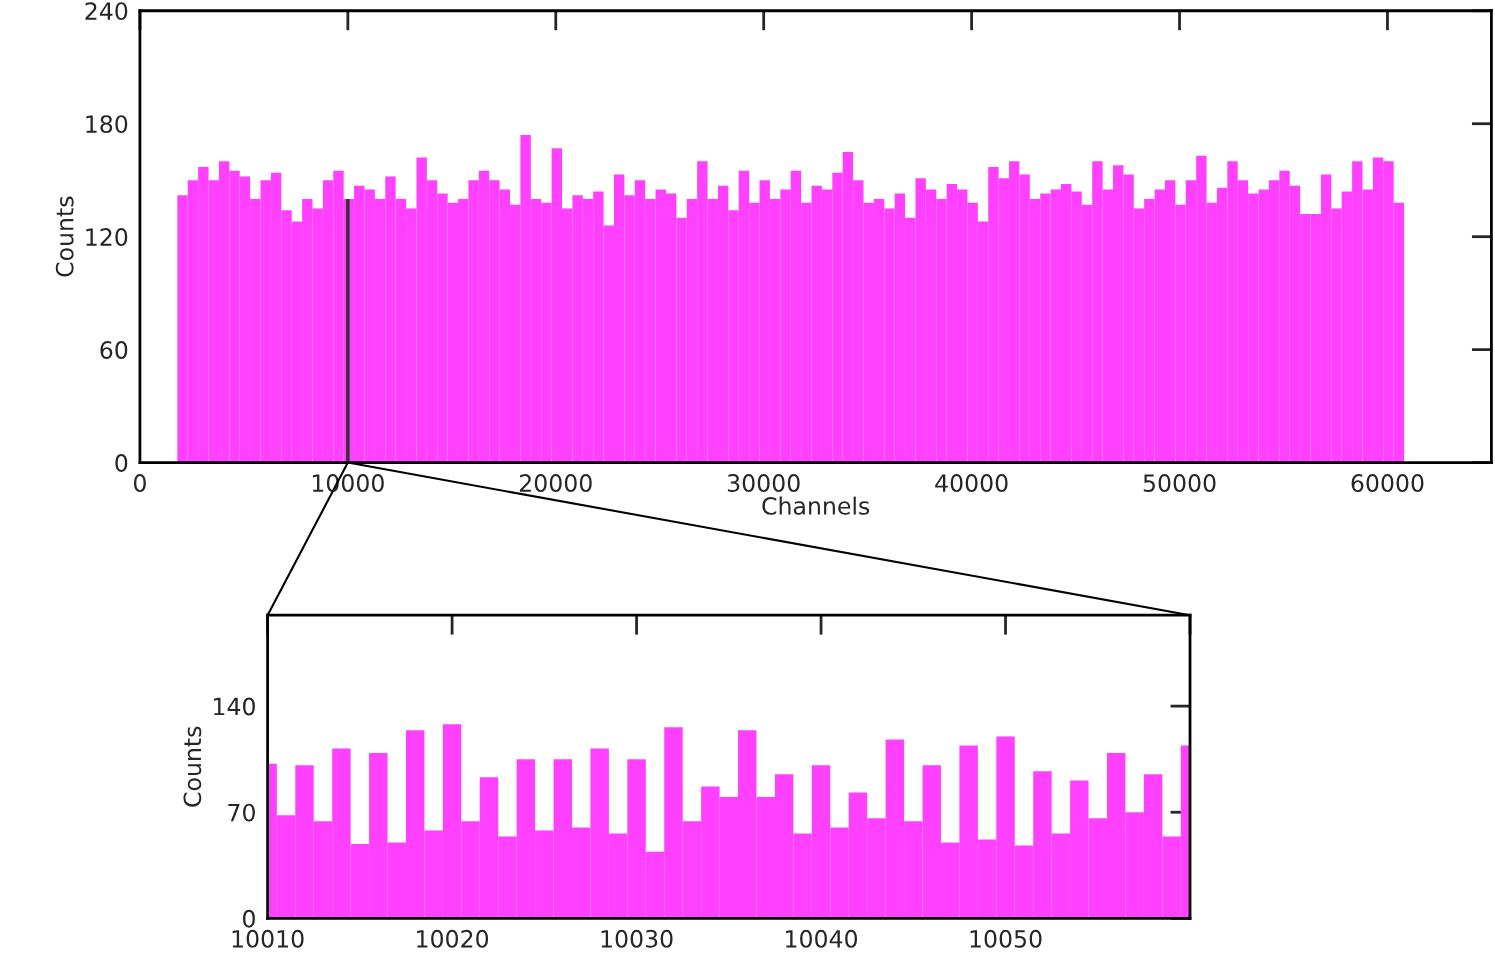 The image size is (1495, 978). I want to click on x-axis-title: Channels, so click(816, 505).